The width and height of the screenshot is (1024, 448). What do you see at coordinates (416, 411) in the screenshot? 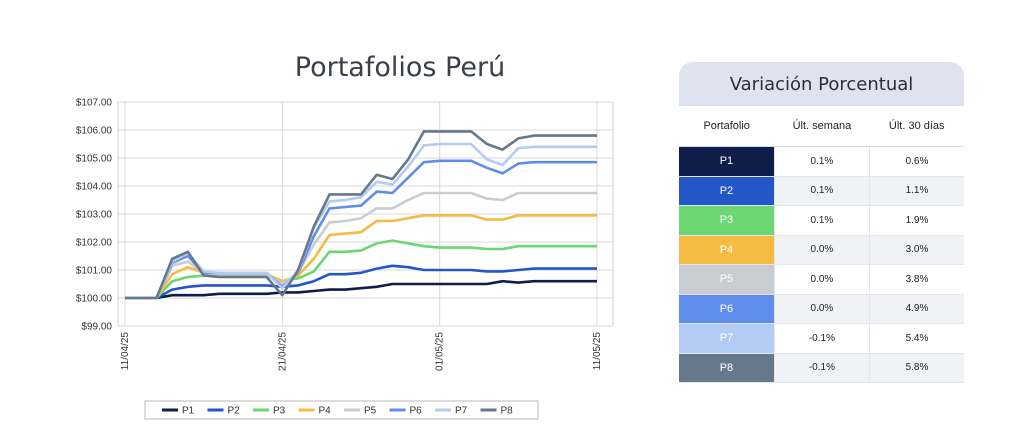
I see `legend-label: P6` at bounding box center [416, 411].